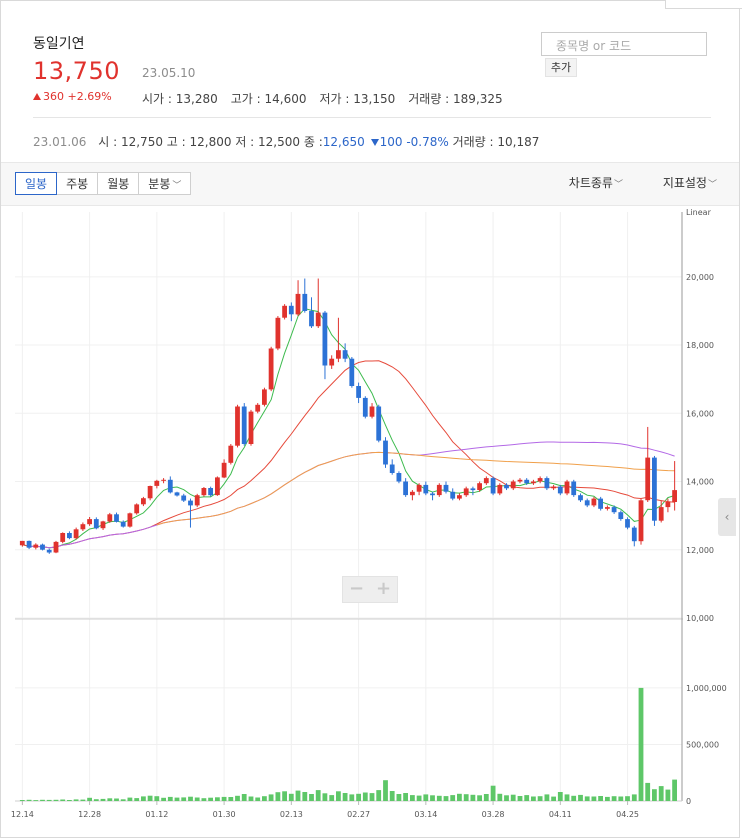 This screenshot has width=742, height=840. Describe the element at coordinates (627, 814) in the screenshot. I see `time-tick-label: 04.25` at that location.